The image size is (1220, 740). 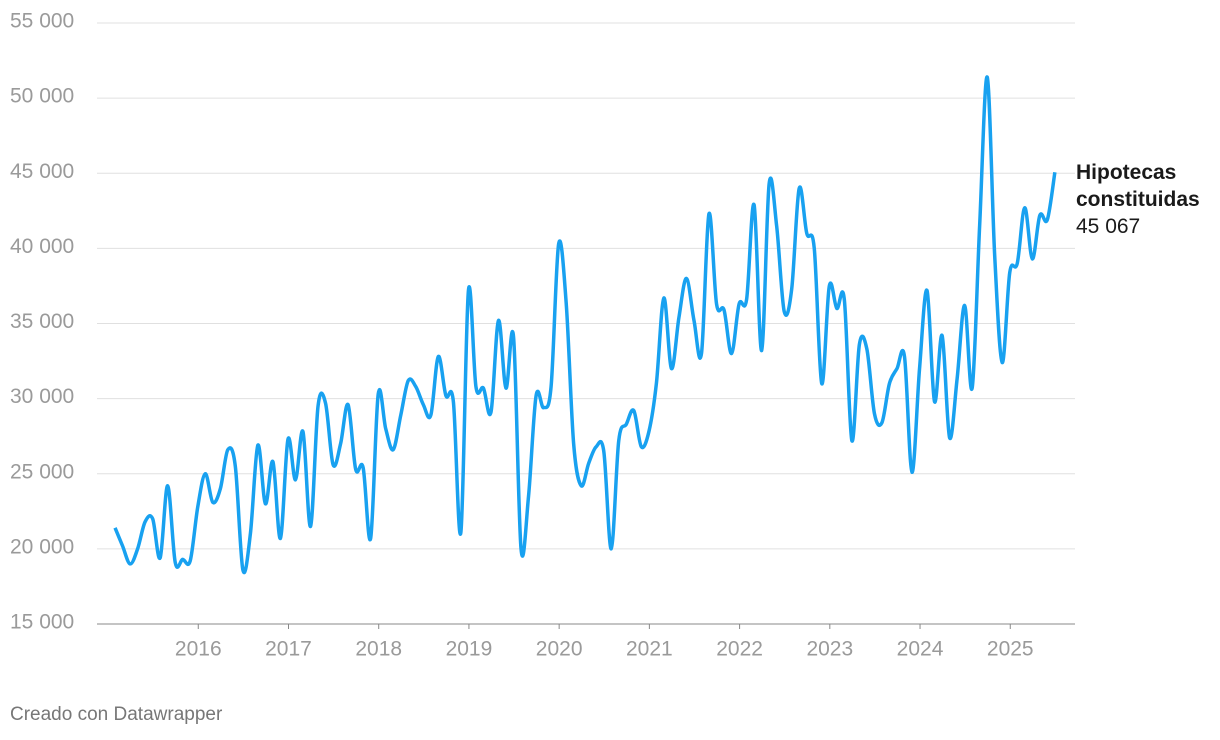 I want to click on y-tick-label: 35 000, so click(x=42, y=321).